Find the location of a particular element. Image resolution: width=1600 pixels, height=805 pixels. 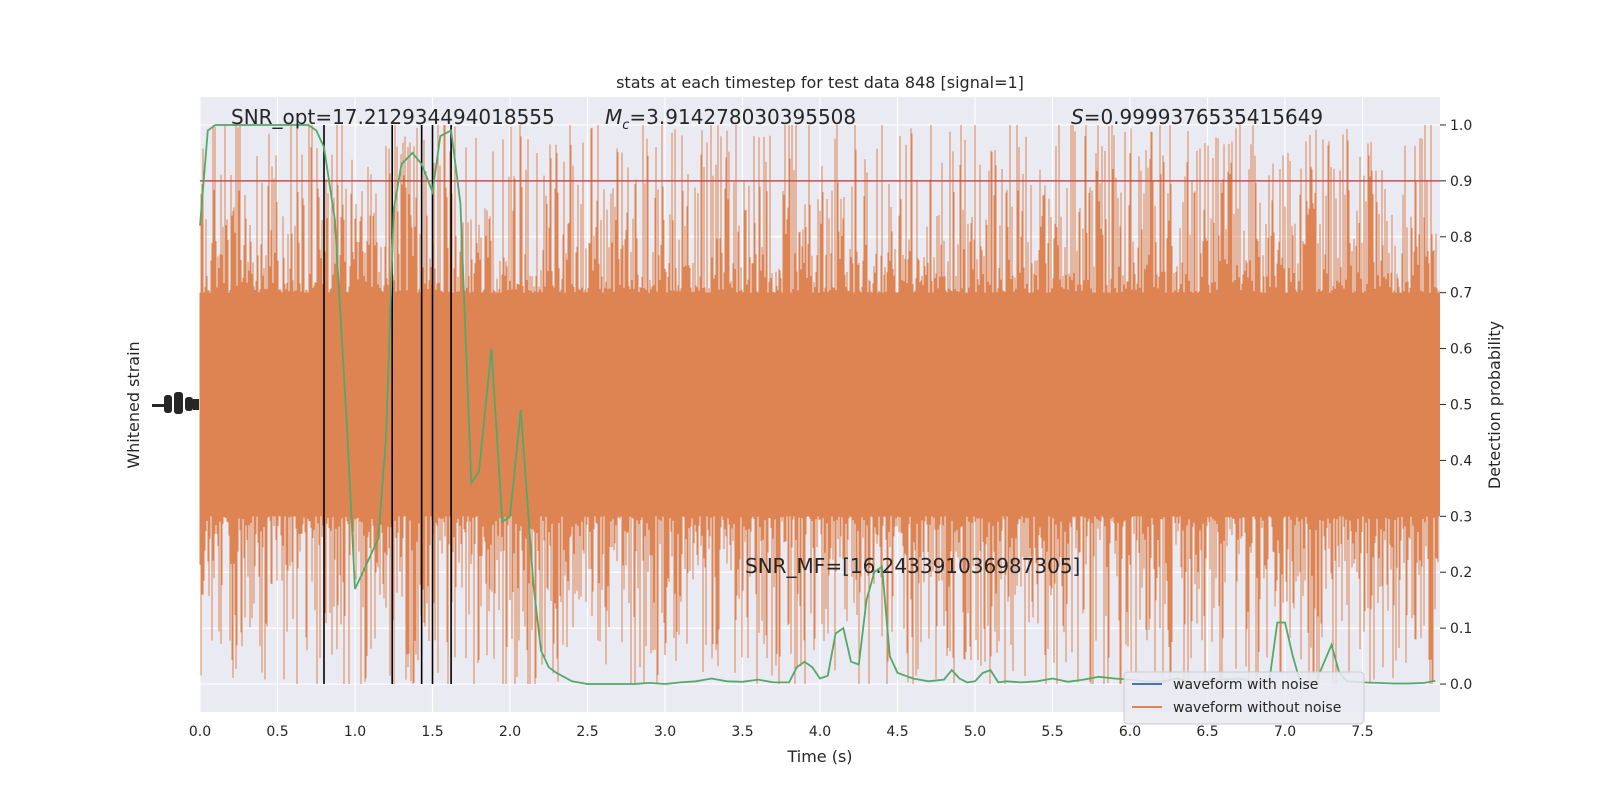

y-tick-label: 0.9 is located at coordinates (1461, 182).